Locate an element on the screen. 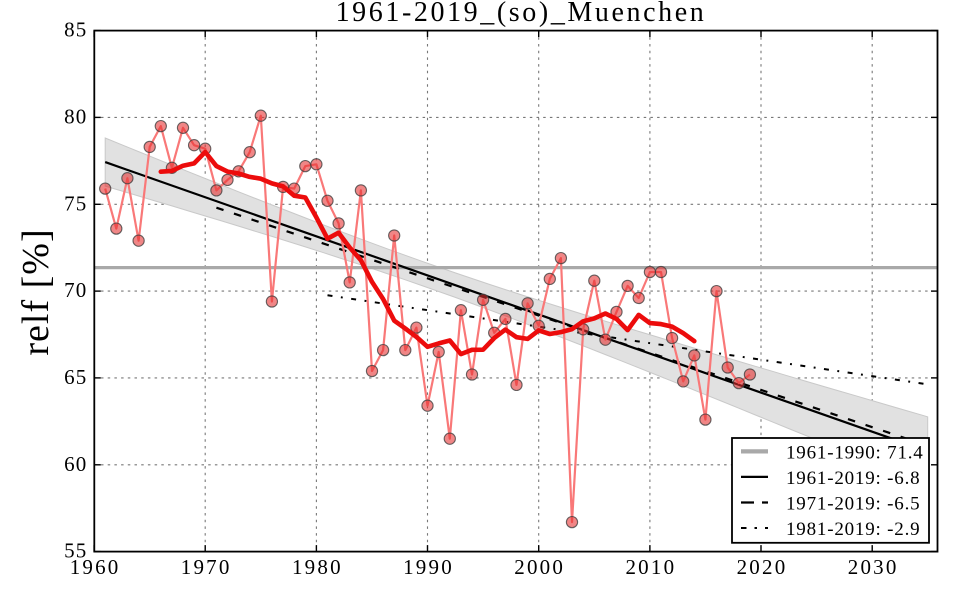  svg-text: 60 is located at coordinates (75, 464).